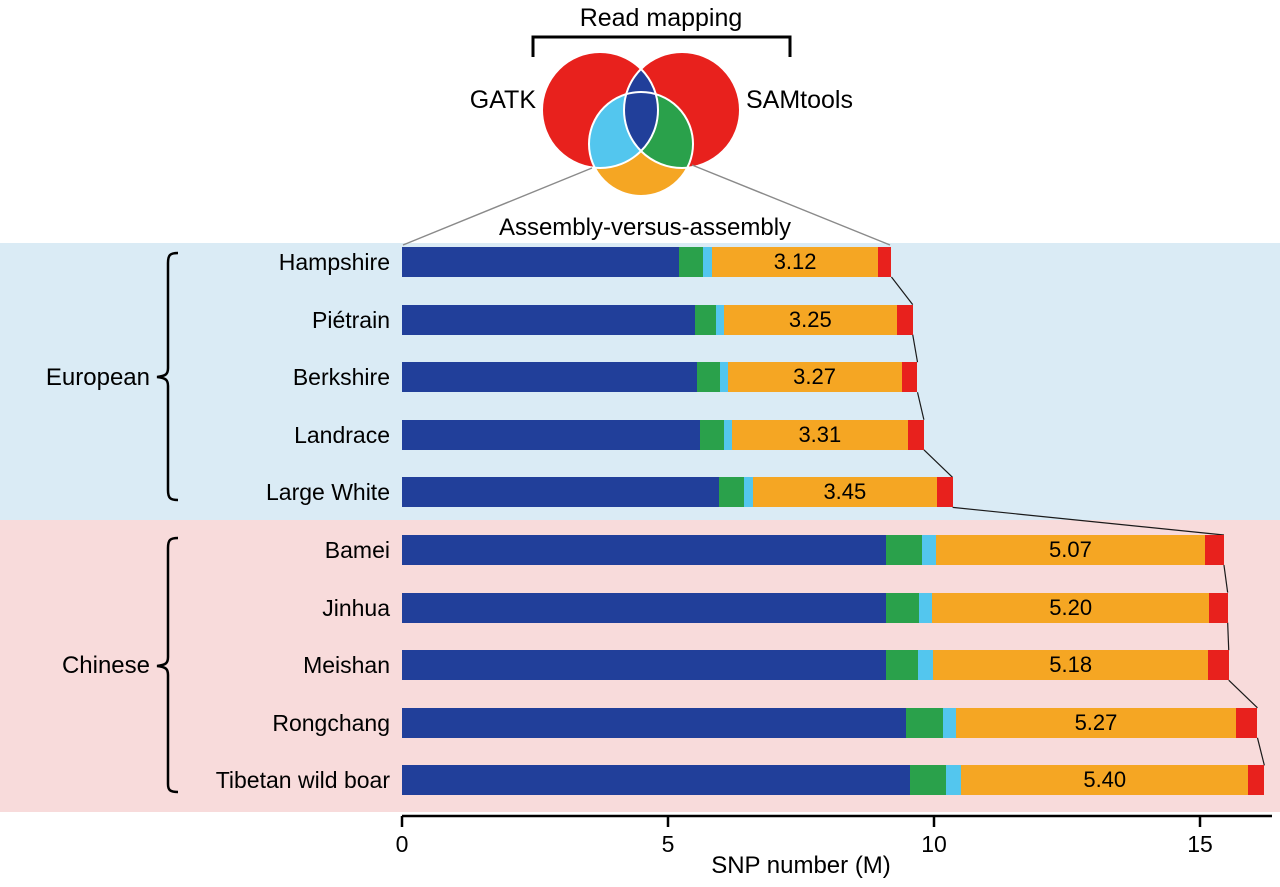 The width and height of the screenshot is (1280, 887). What do you see at coordinates (342, 434) in the screenshot?
I see `breed-label: Landrace` at bounding box center [342, 434].